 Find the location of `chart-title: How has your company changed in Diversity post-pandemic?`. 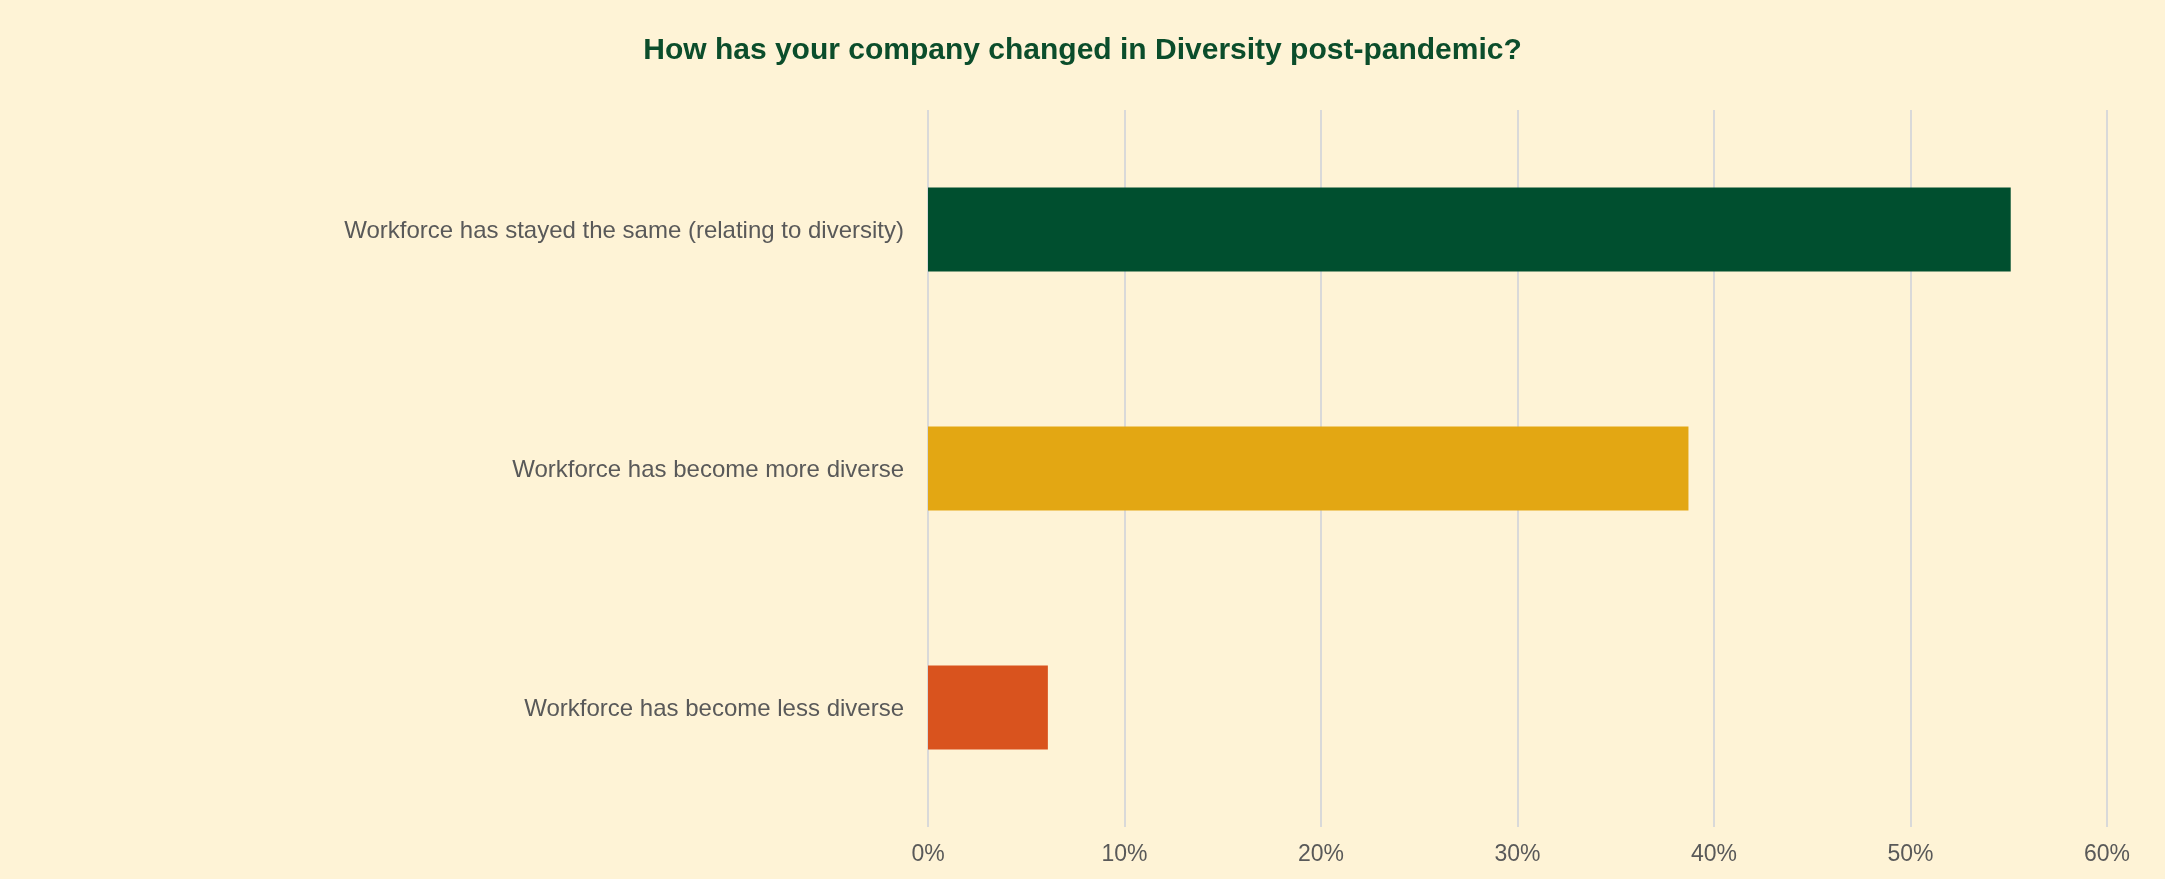

chart-title: How has your company changed in Diversity post-pandemic? is located at coordinates (1082, 48).